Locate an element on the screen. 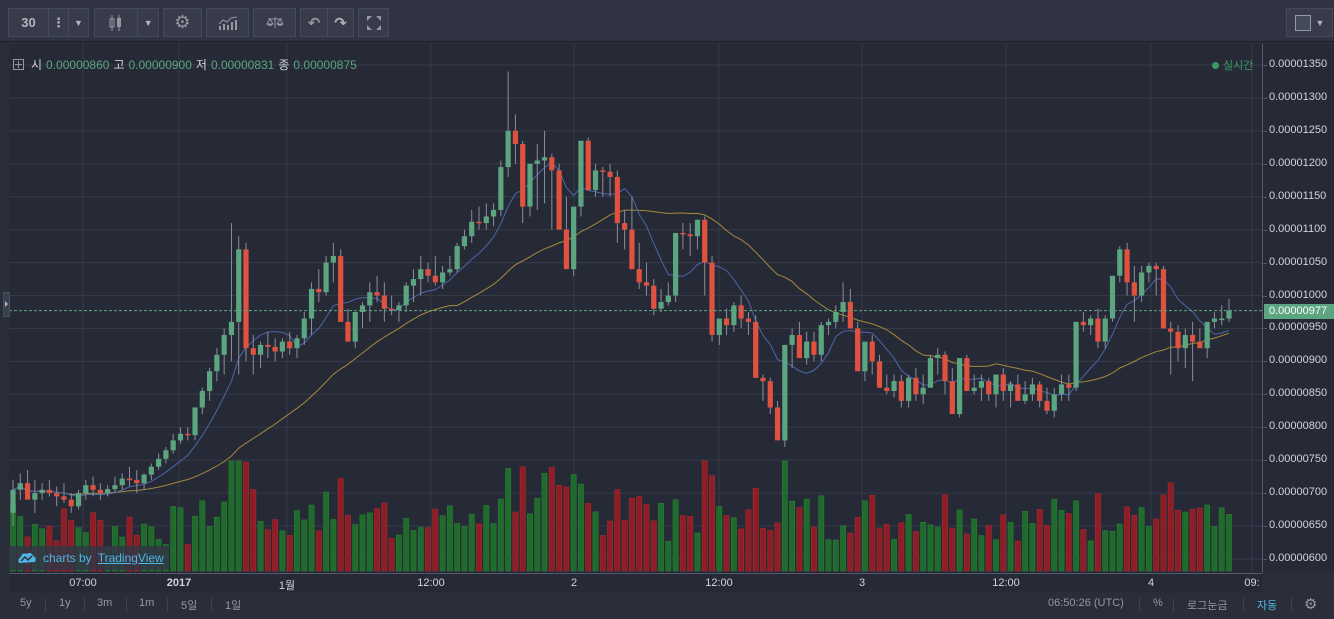  range-3m: 3m is located at coordinates (105, 603).